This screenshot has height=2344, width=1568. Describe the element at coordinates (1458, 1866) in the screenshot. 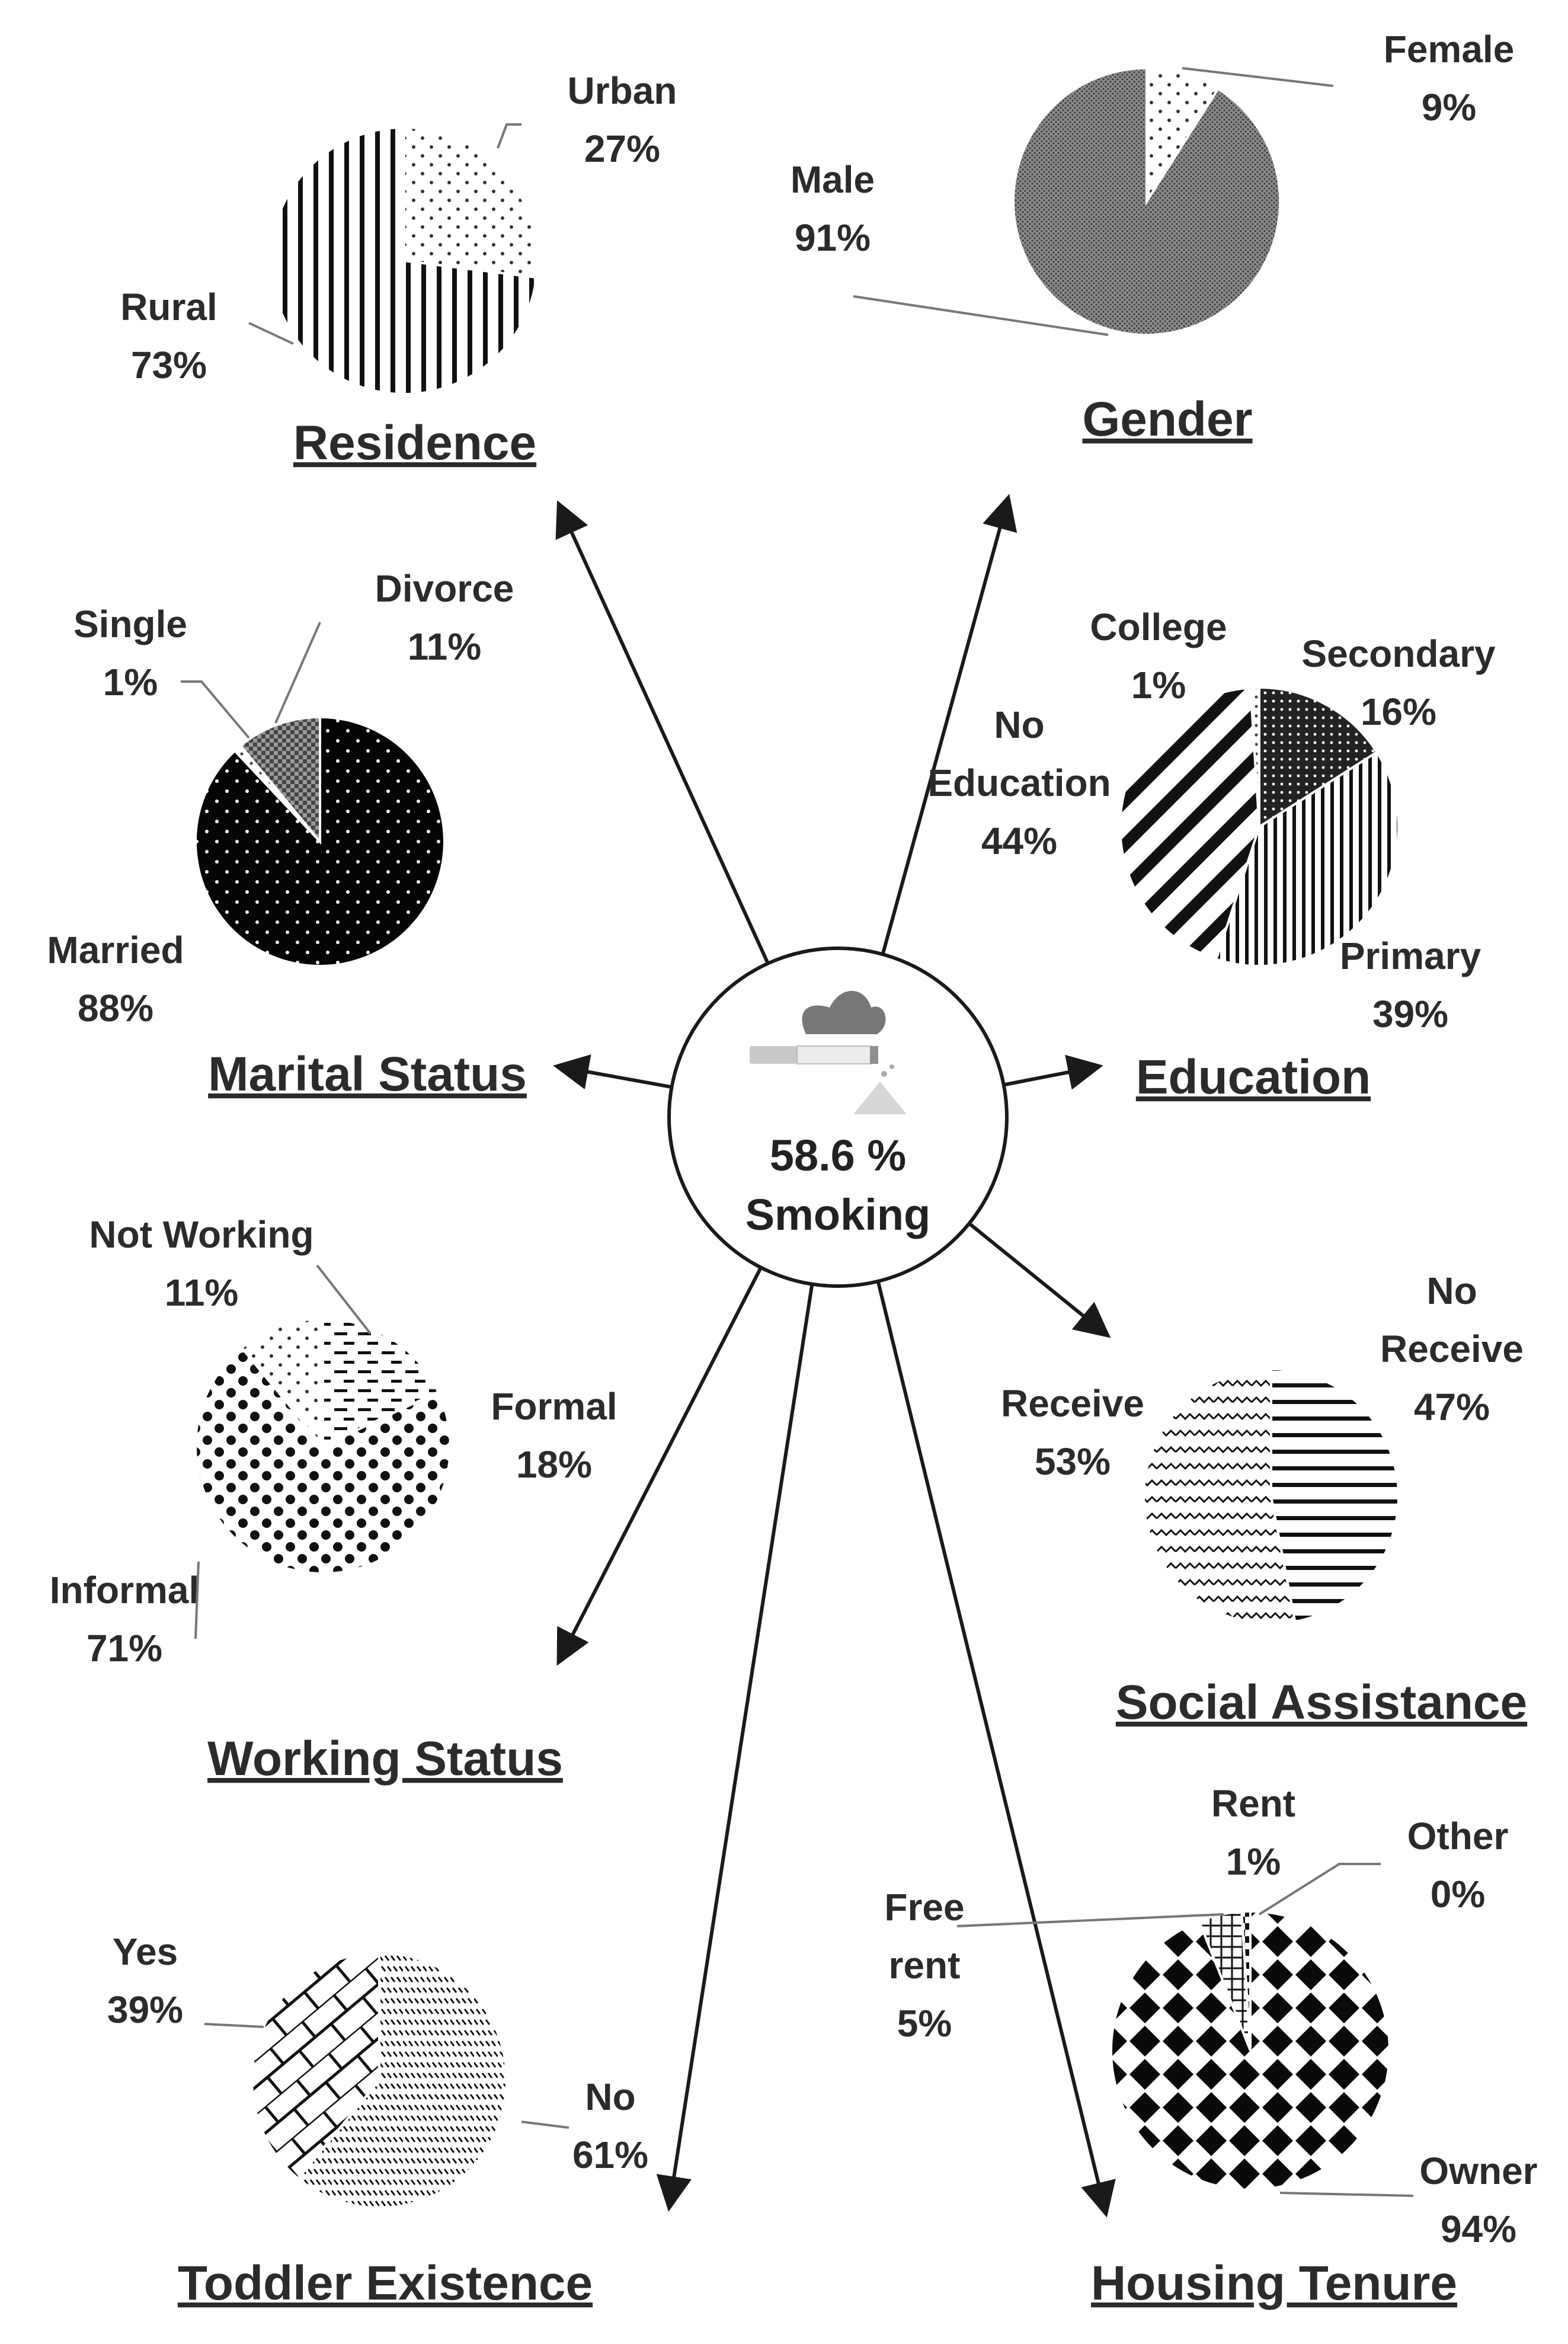

I see `housing-tenure-label-other: Other 0%` at that location.